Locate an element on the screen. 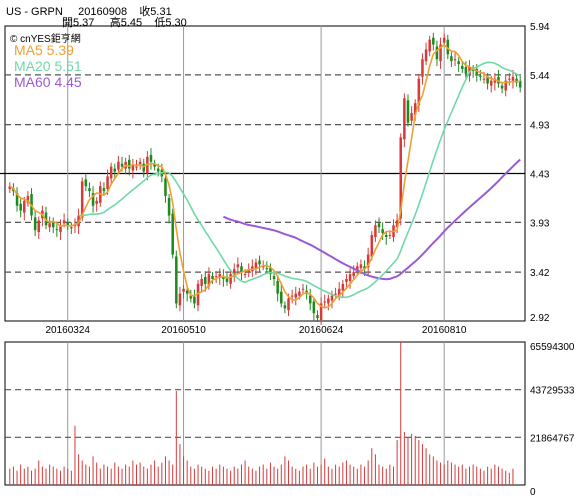 The height and width of the screenshot is (500, 580). x-tick-label: 20160810 is located at coordinates (444, 330).